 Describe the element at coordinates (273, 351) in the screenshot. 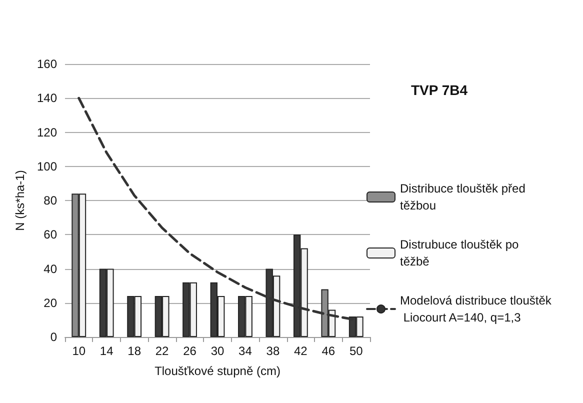

I see `x-tick-label: 38` at that location.